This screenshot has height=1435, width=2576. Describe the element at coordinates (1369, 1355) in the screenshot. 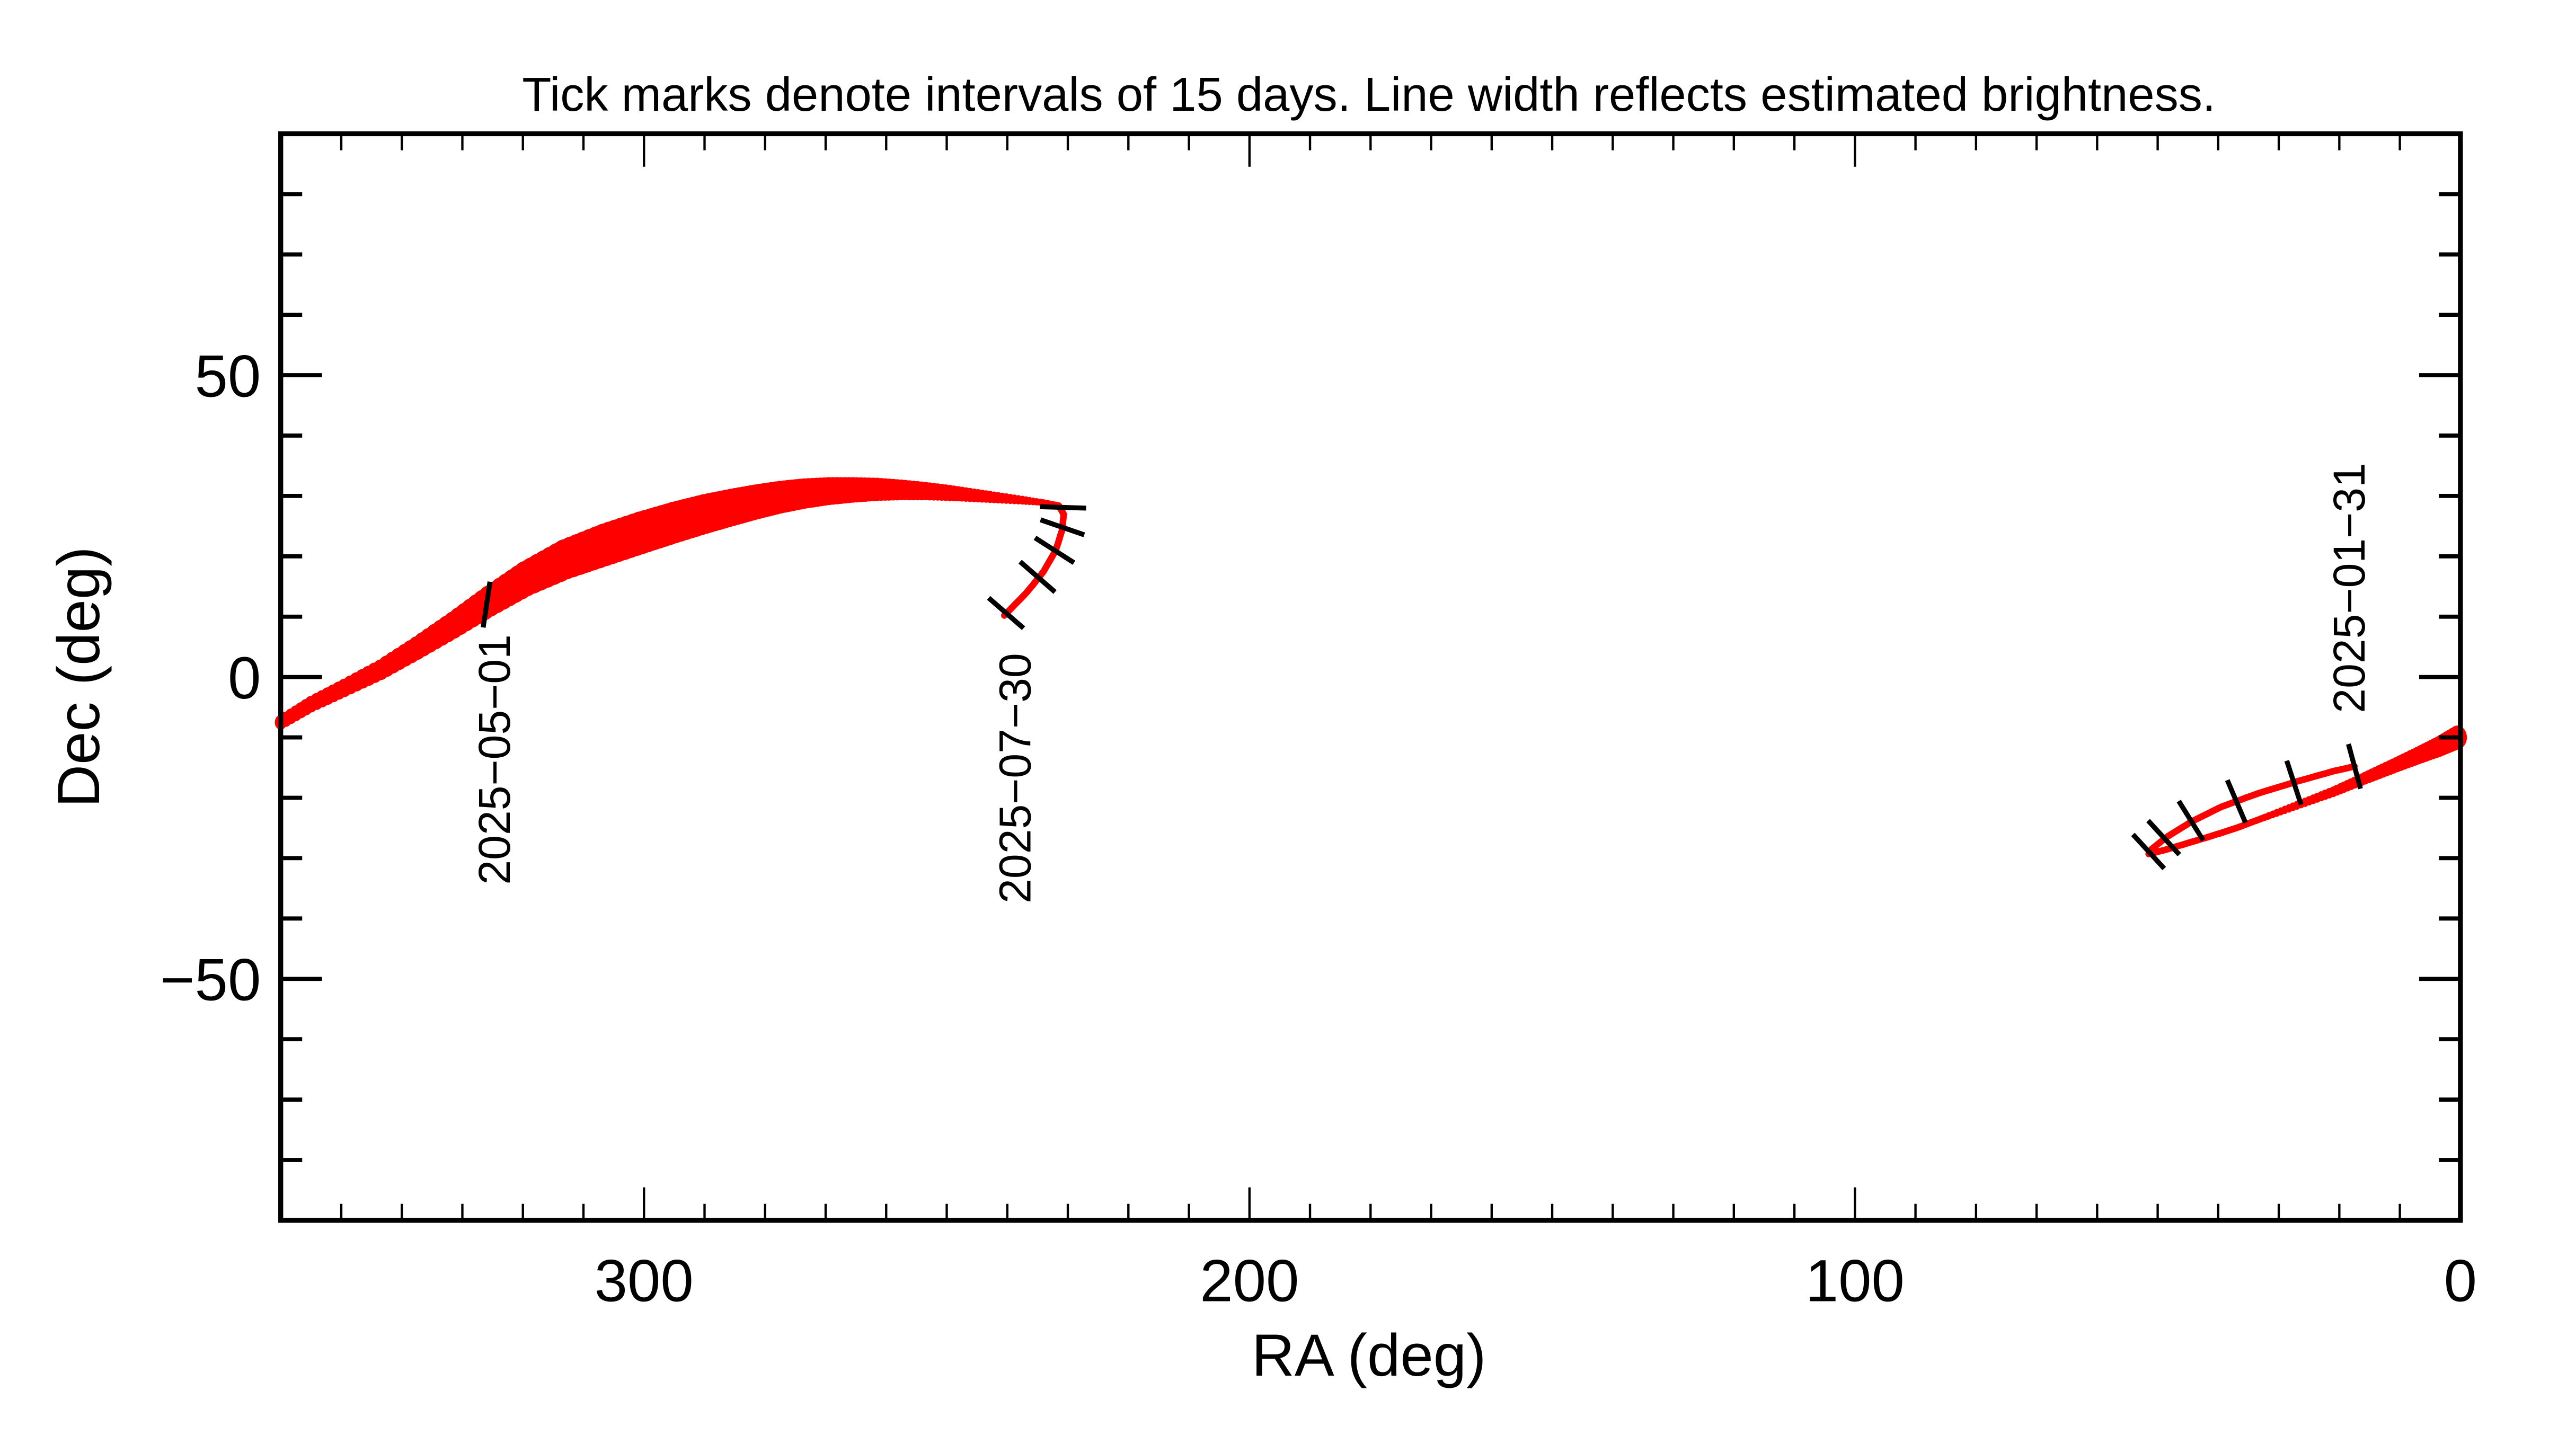

I see `x-axis-label: RA (deg)` at that location.